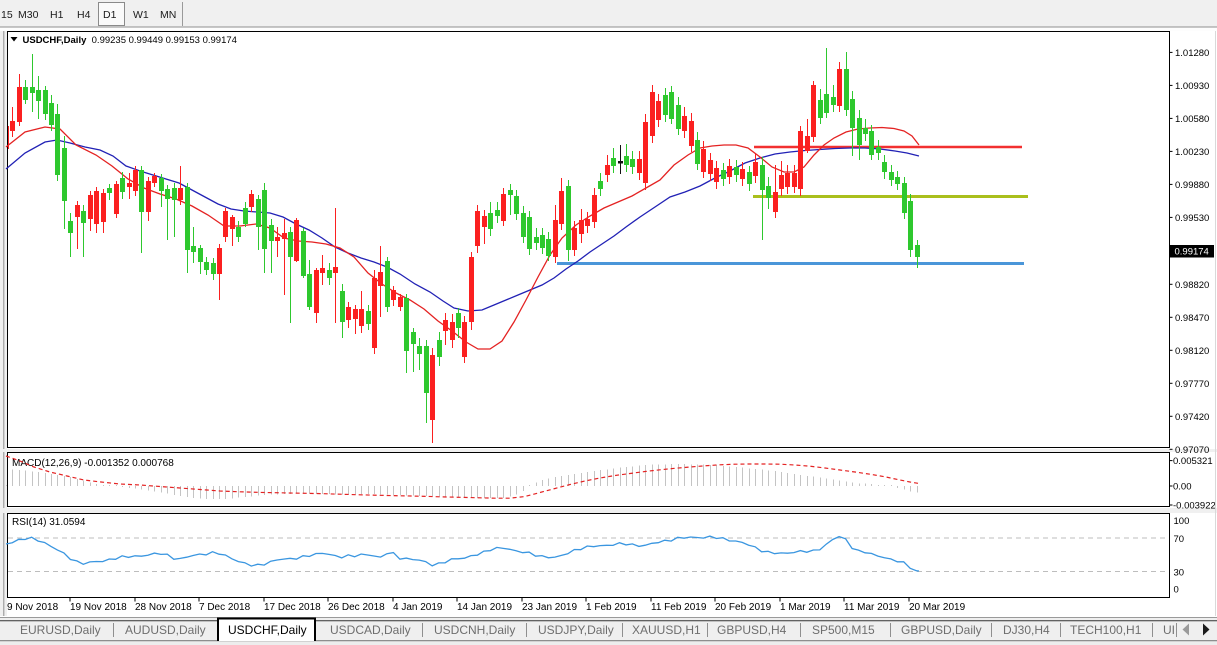 This screenshot has width=1217, height=645. What do you see at coordinates (1192, 185) in the screenshot?
I see `svg-text: 0.99880` at bounding box center [1192, 185].